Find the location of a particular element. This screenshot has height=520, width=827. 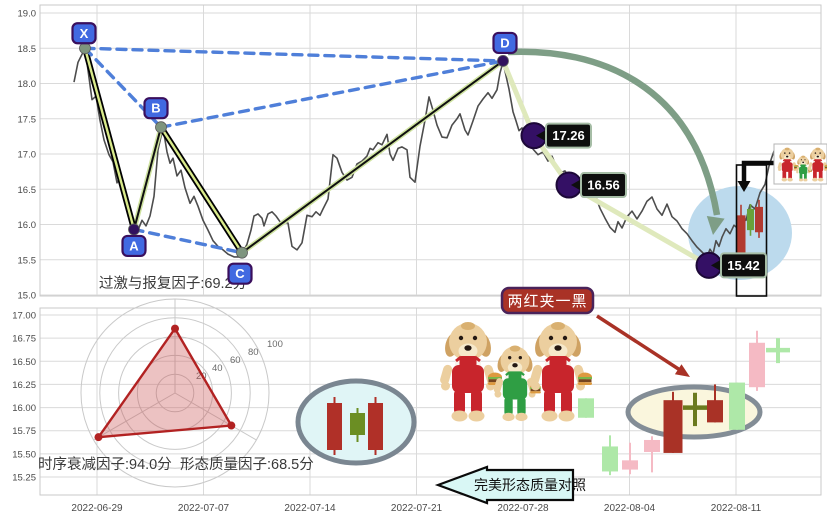

daily-candlesticks is located at coordinates (684, 403).